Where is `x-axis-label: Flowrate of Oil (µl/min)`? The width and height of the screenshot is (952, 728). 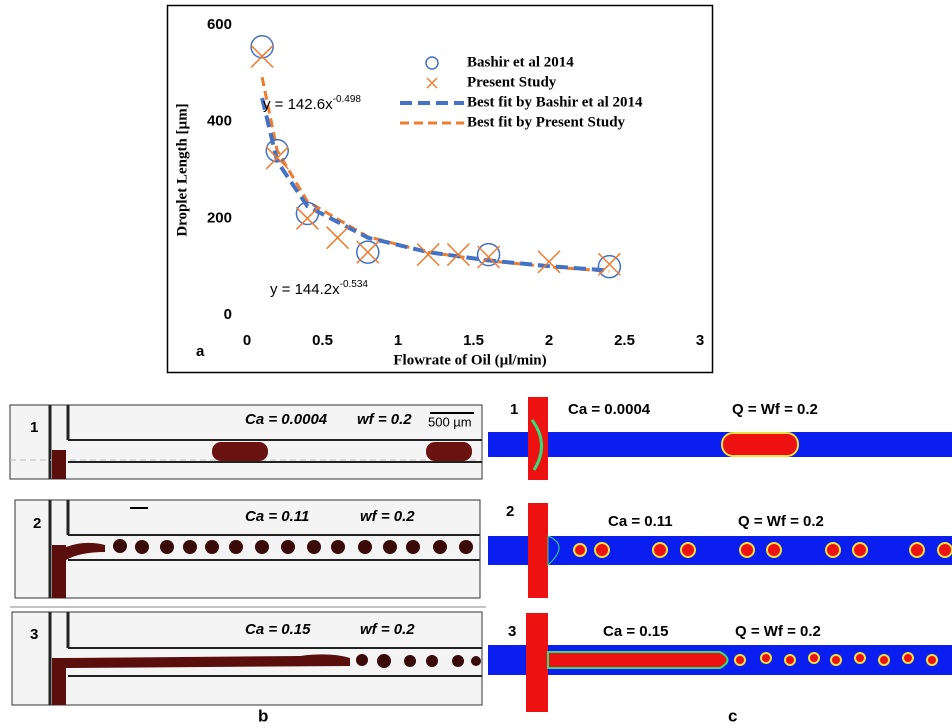
x-axis-label: Flowrate of Oil (µl/min) is located at coordinates (469, 360).